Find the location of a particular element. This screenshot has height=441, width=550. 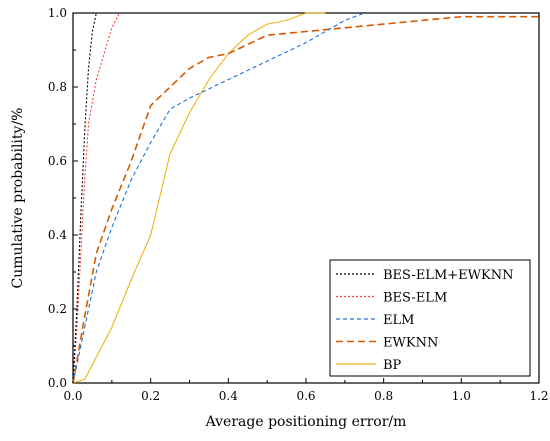

y-tick-label: 0.0 is located at coordinates (57, 383).